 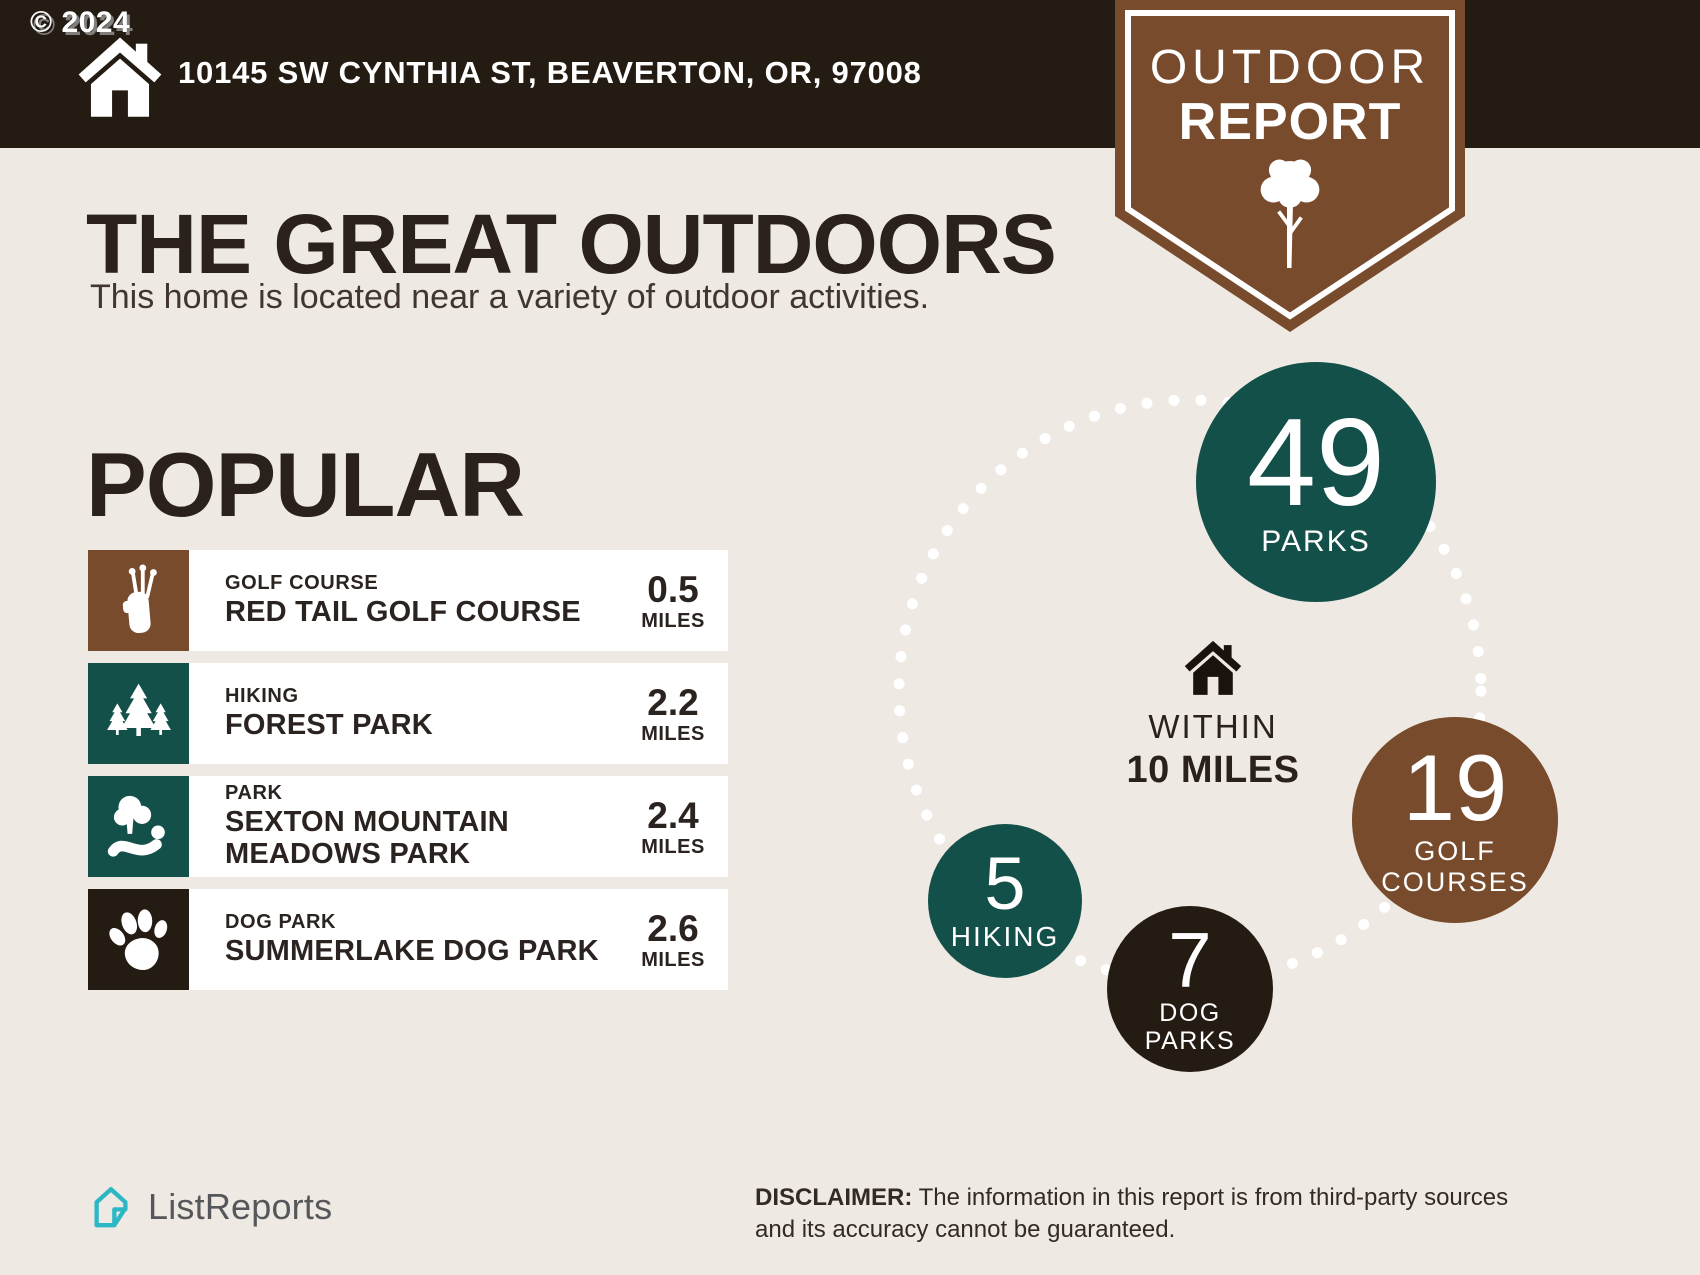 I want to click on outdoor-report-badge: OUTDOOR REPORT, so click(x=1290, y=168).